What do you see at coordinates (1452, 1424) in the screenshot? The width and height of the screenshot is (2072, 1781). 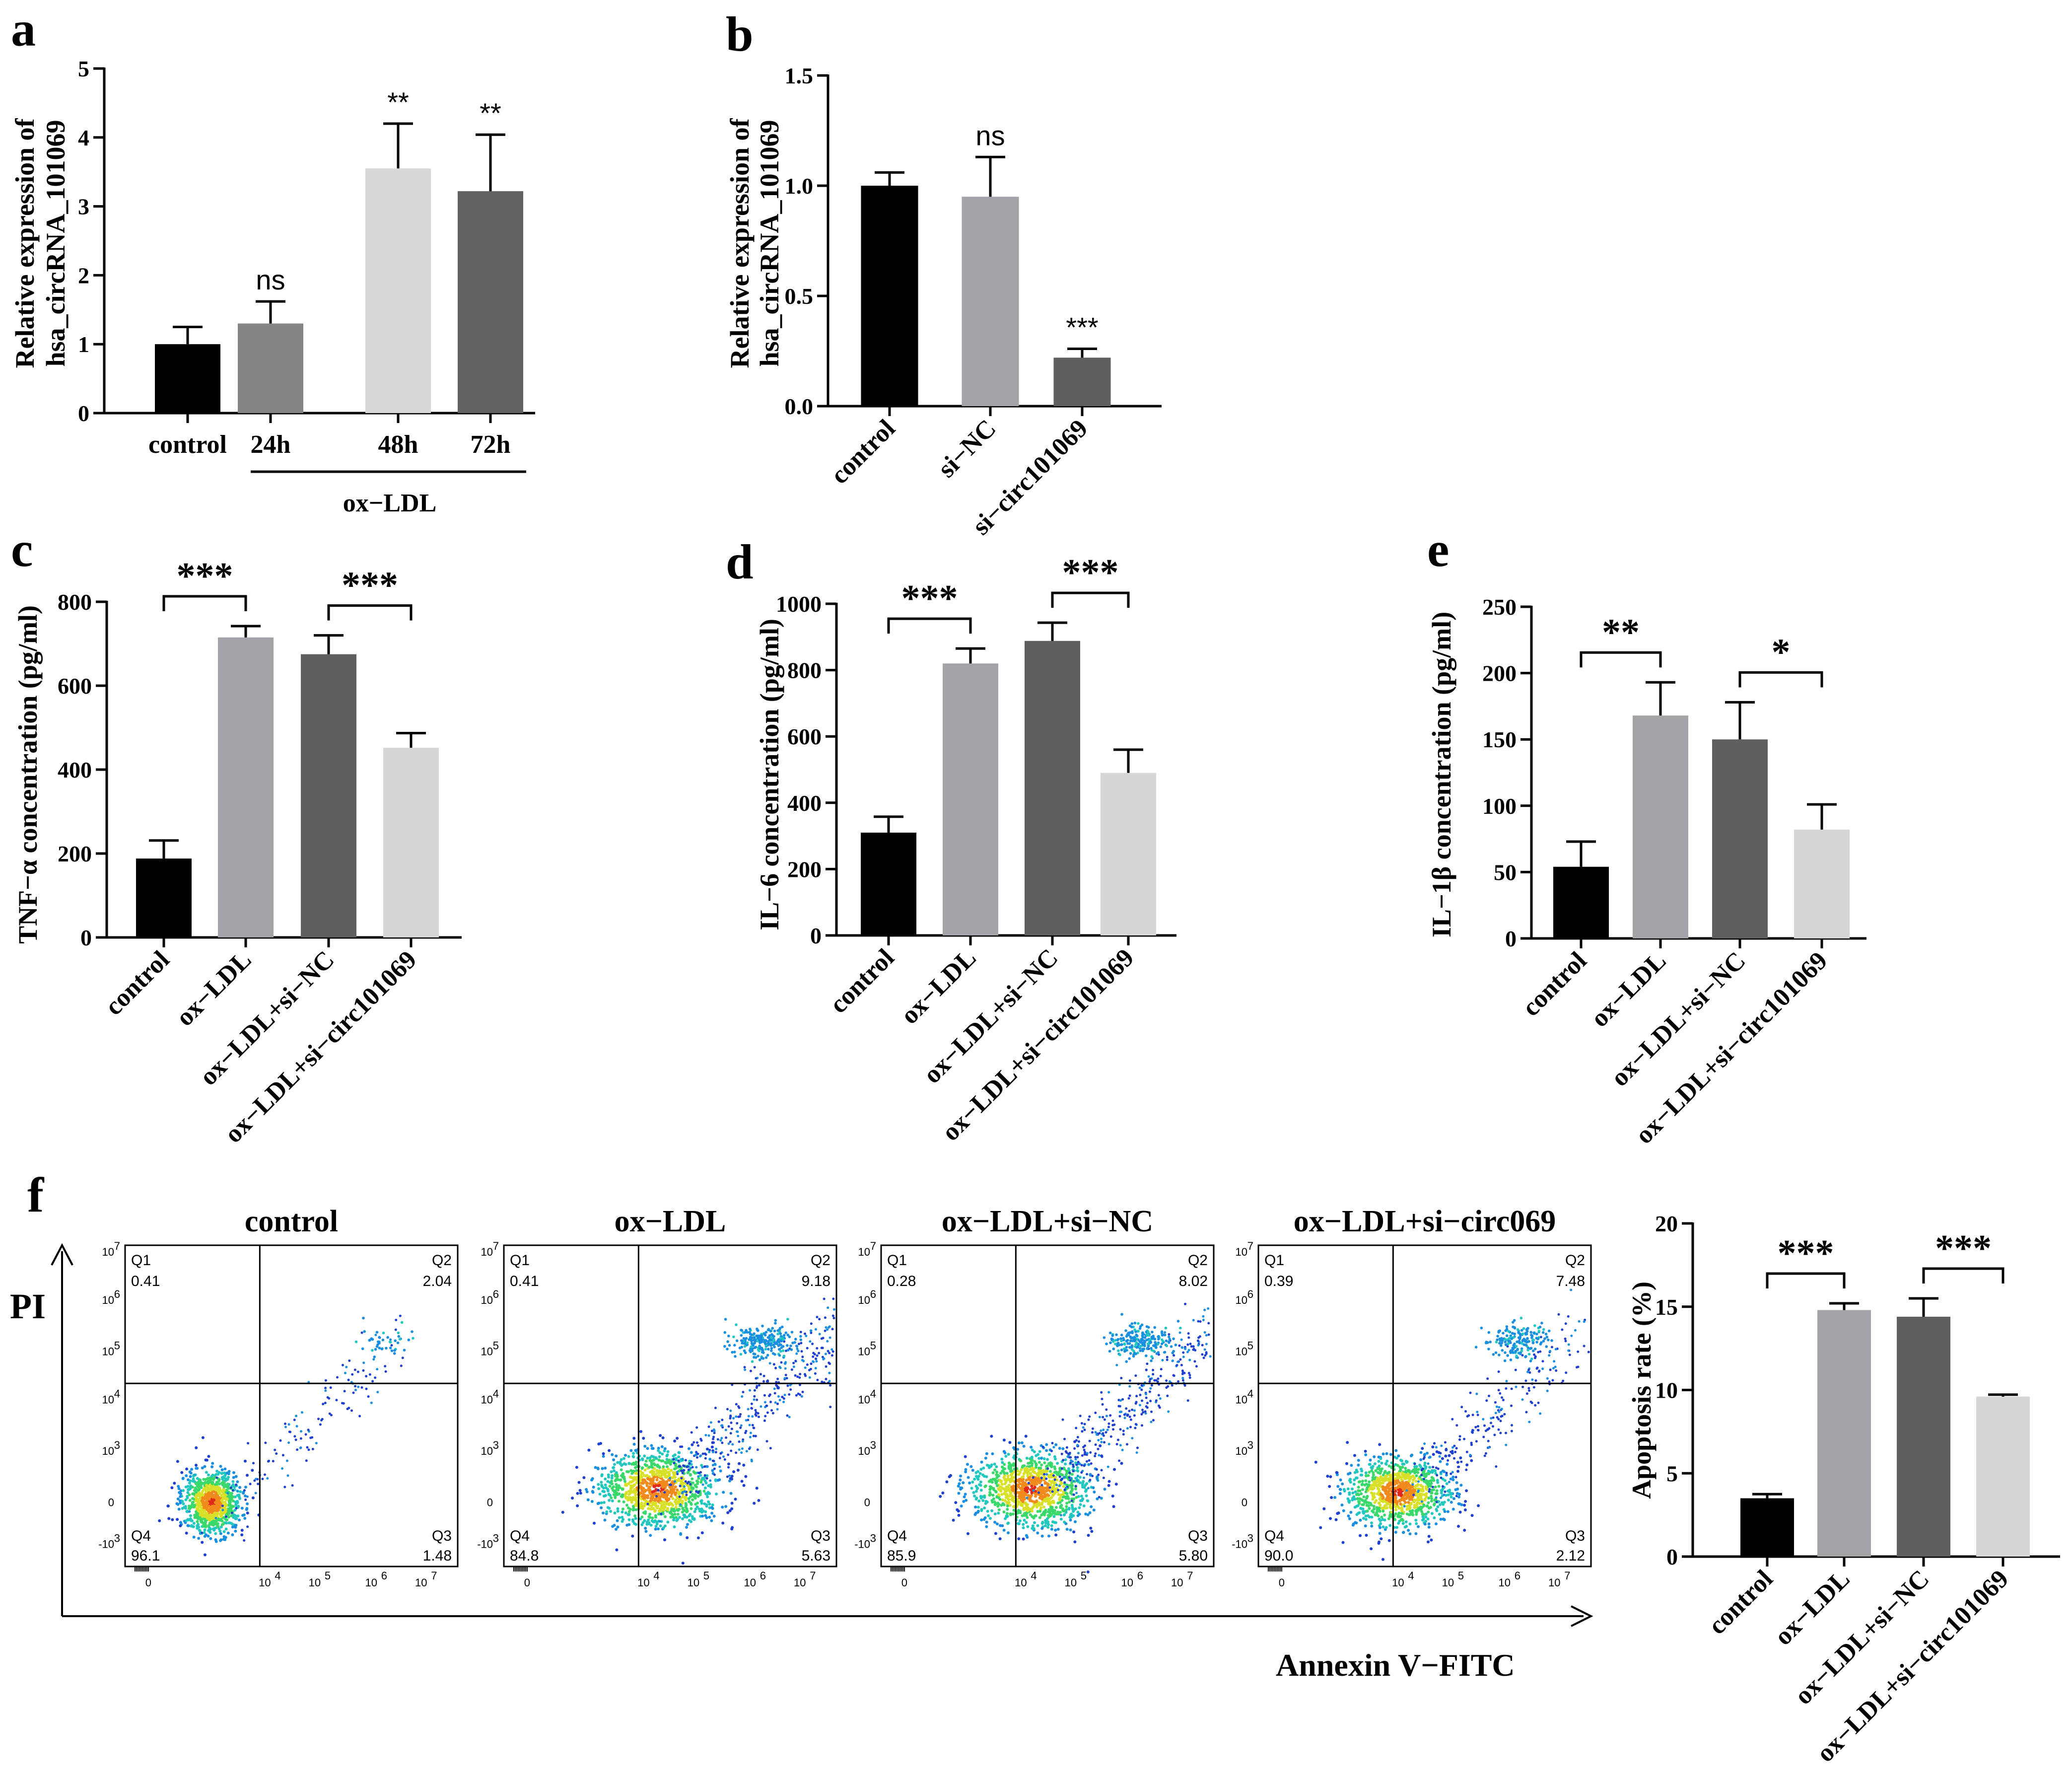 I see `flow-dot-cloud` at bounding box center [1452, 1424].